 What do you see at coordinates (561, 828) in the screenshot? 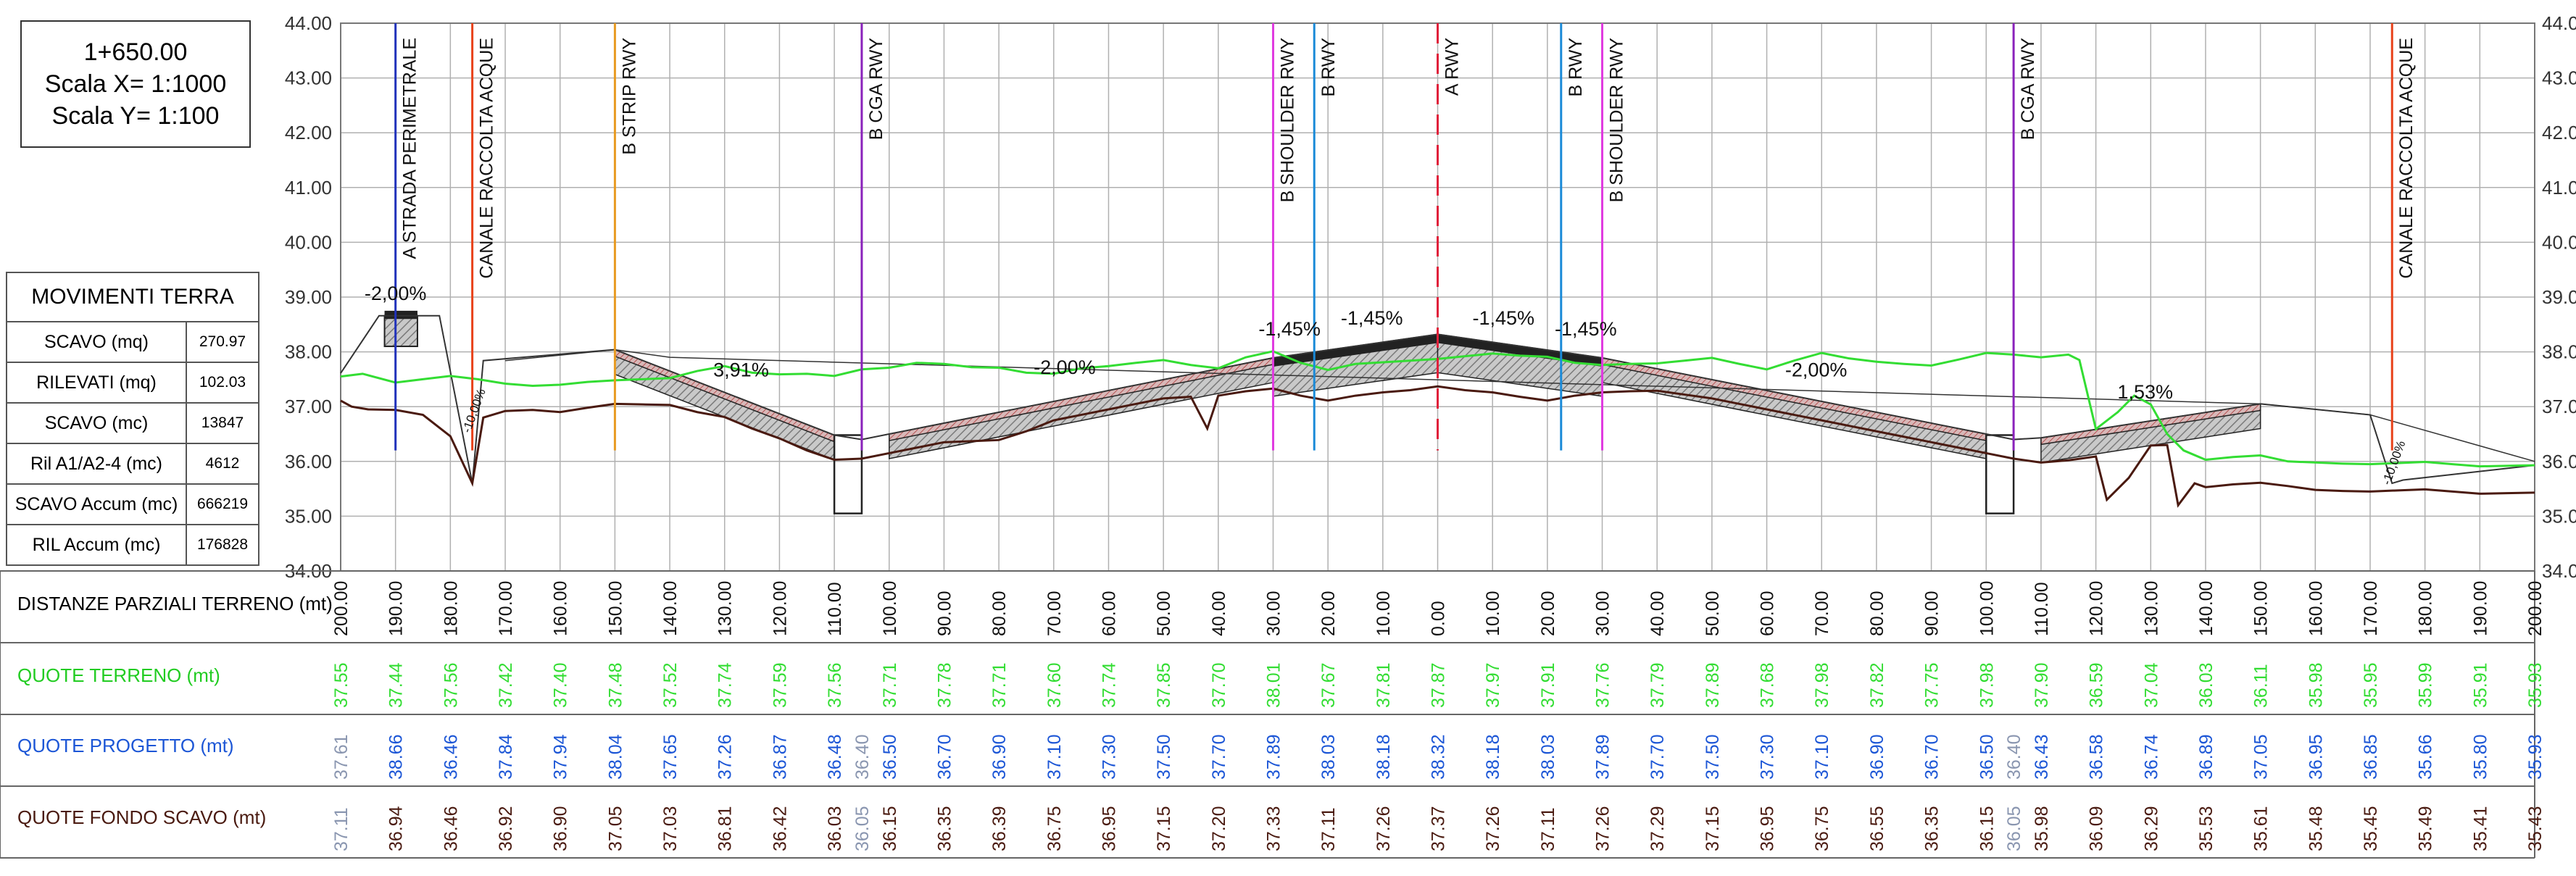
I see `cell-fondo: 36.90` at bounding box center [561, 828].